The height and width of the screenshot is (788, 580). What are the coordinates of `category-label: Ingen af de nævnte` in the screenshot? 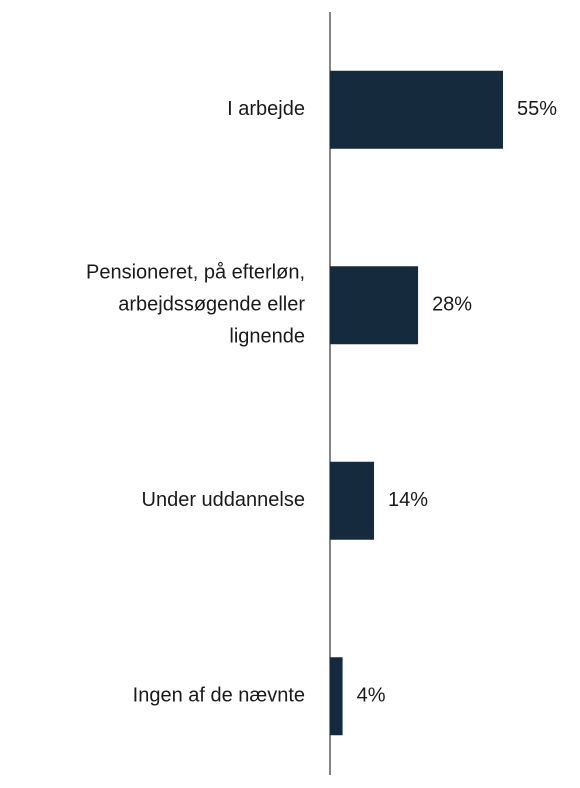 It's located at (219, 696).